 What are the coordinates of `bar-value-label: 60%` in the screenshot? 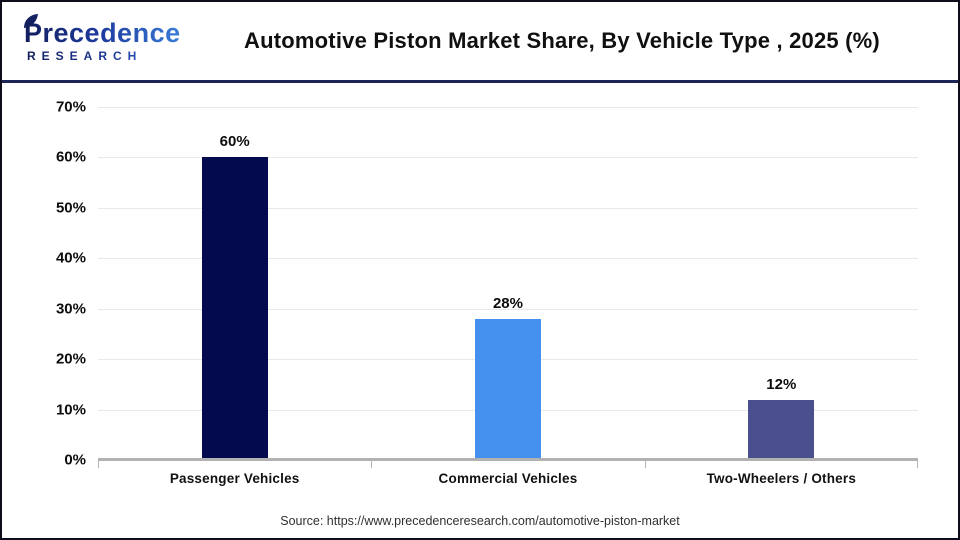 It's located at (234, 142).